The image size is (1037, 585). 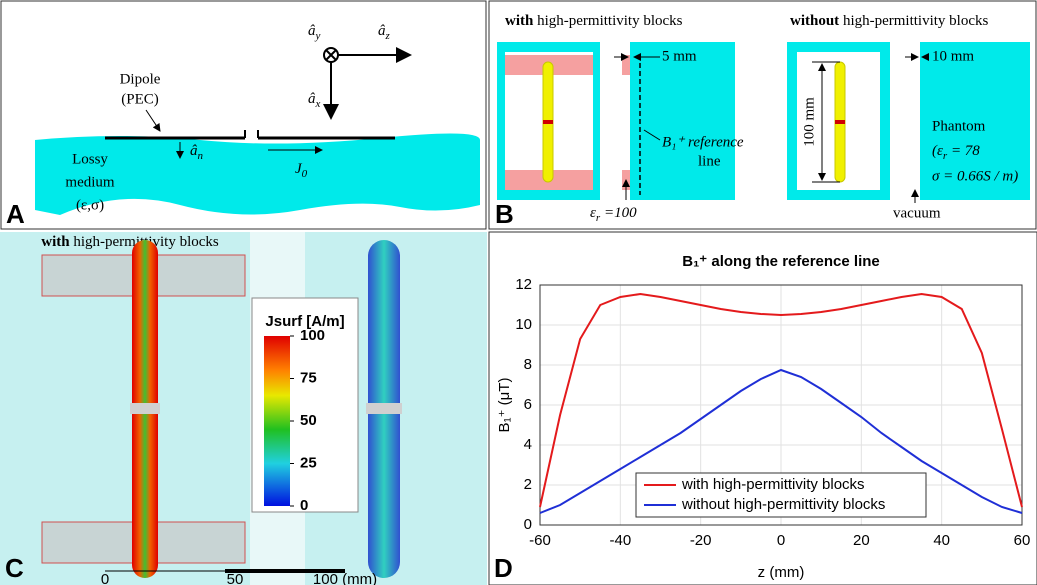 I want to click on axis-label: âz, so click(x=384, y=32).